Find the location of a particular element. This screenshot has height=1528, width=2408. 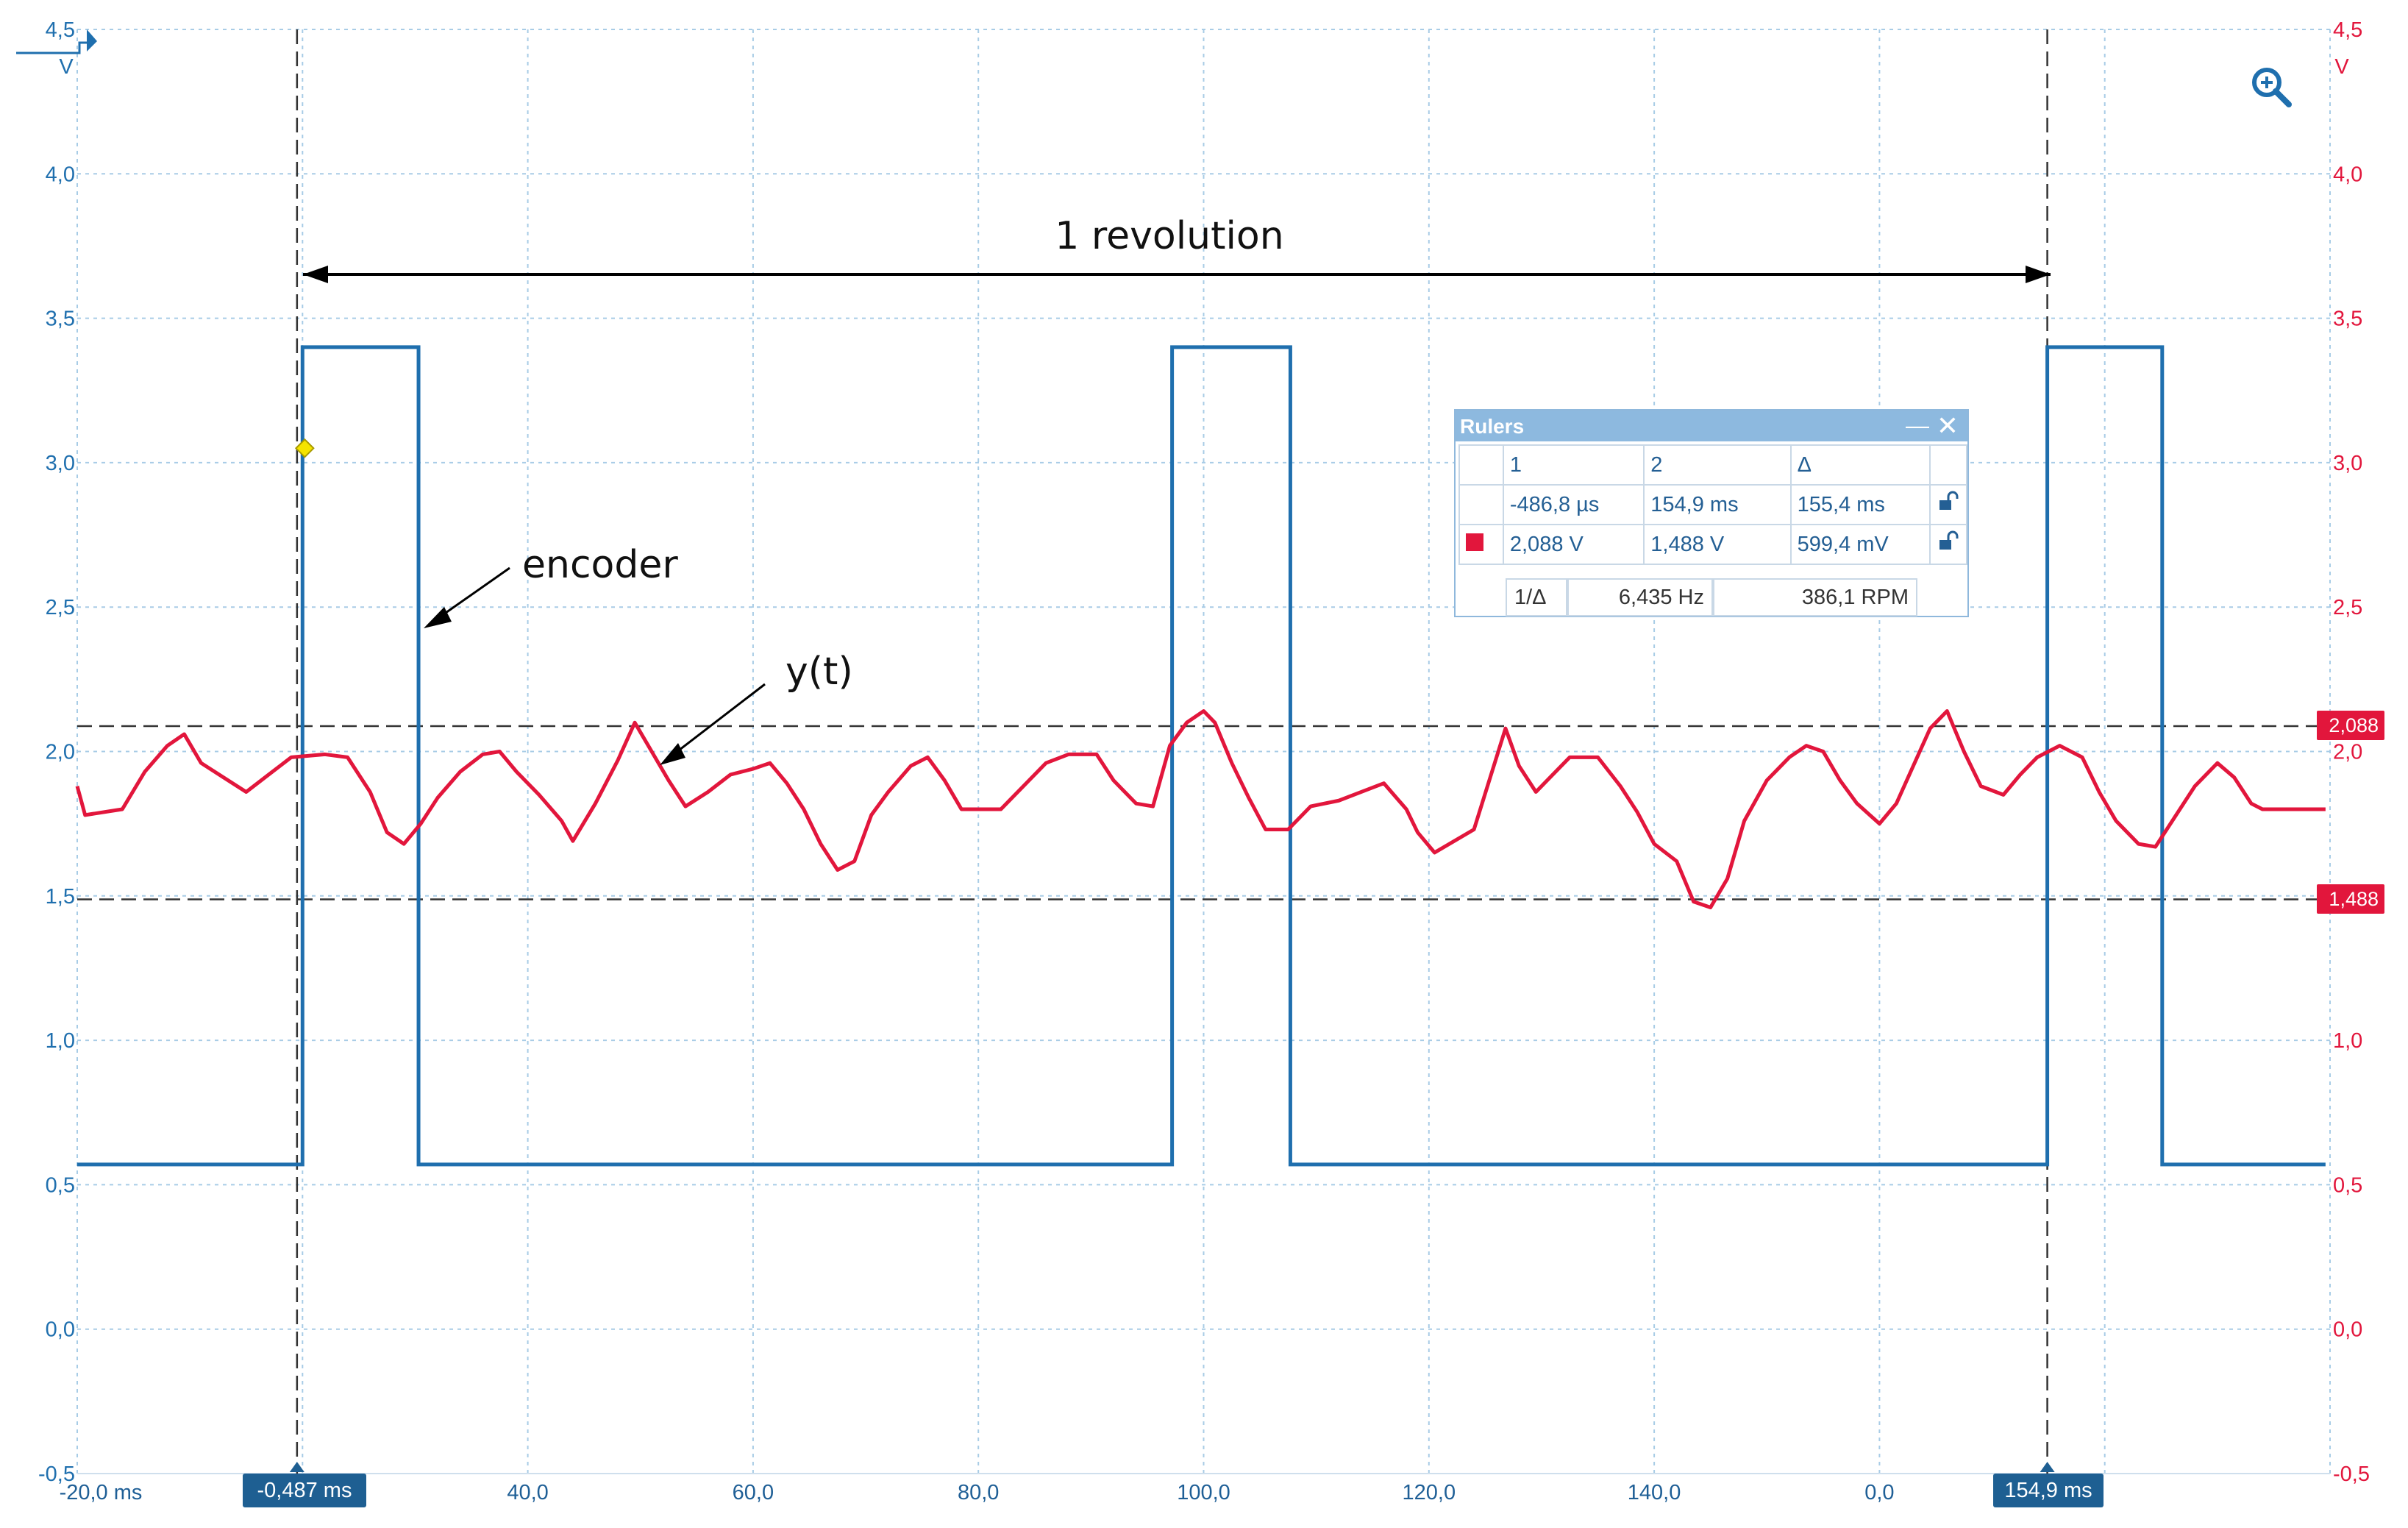

hcursor-1-marker: 2,088 is located at coordinates (2350, 725).